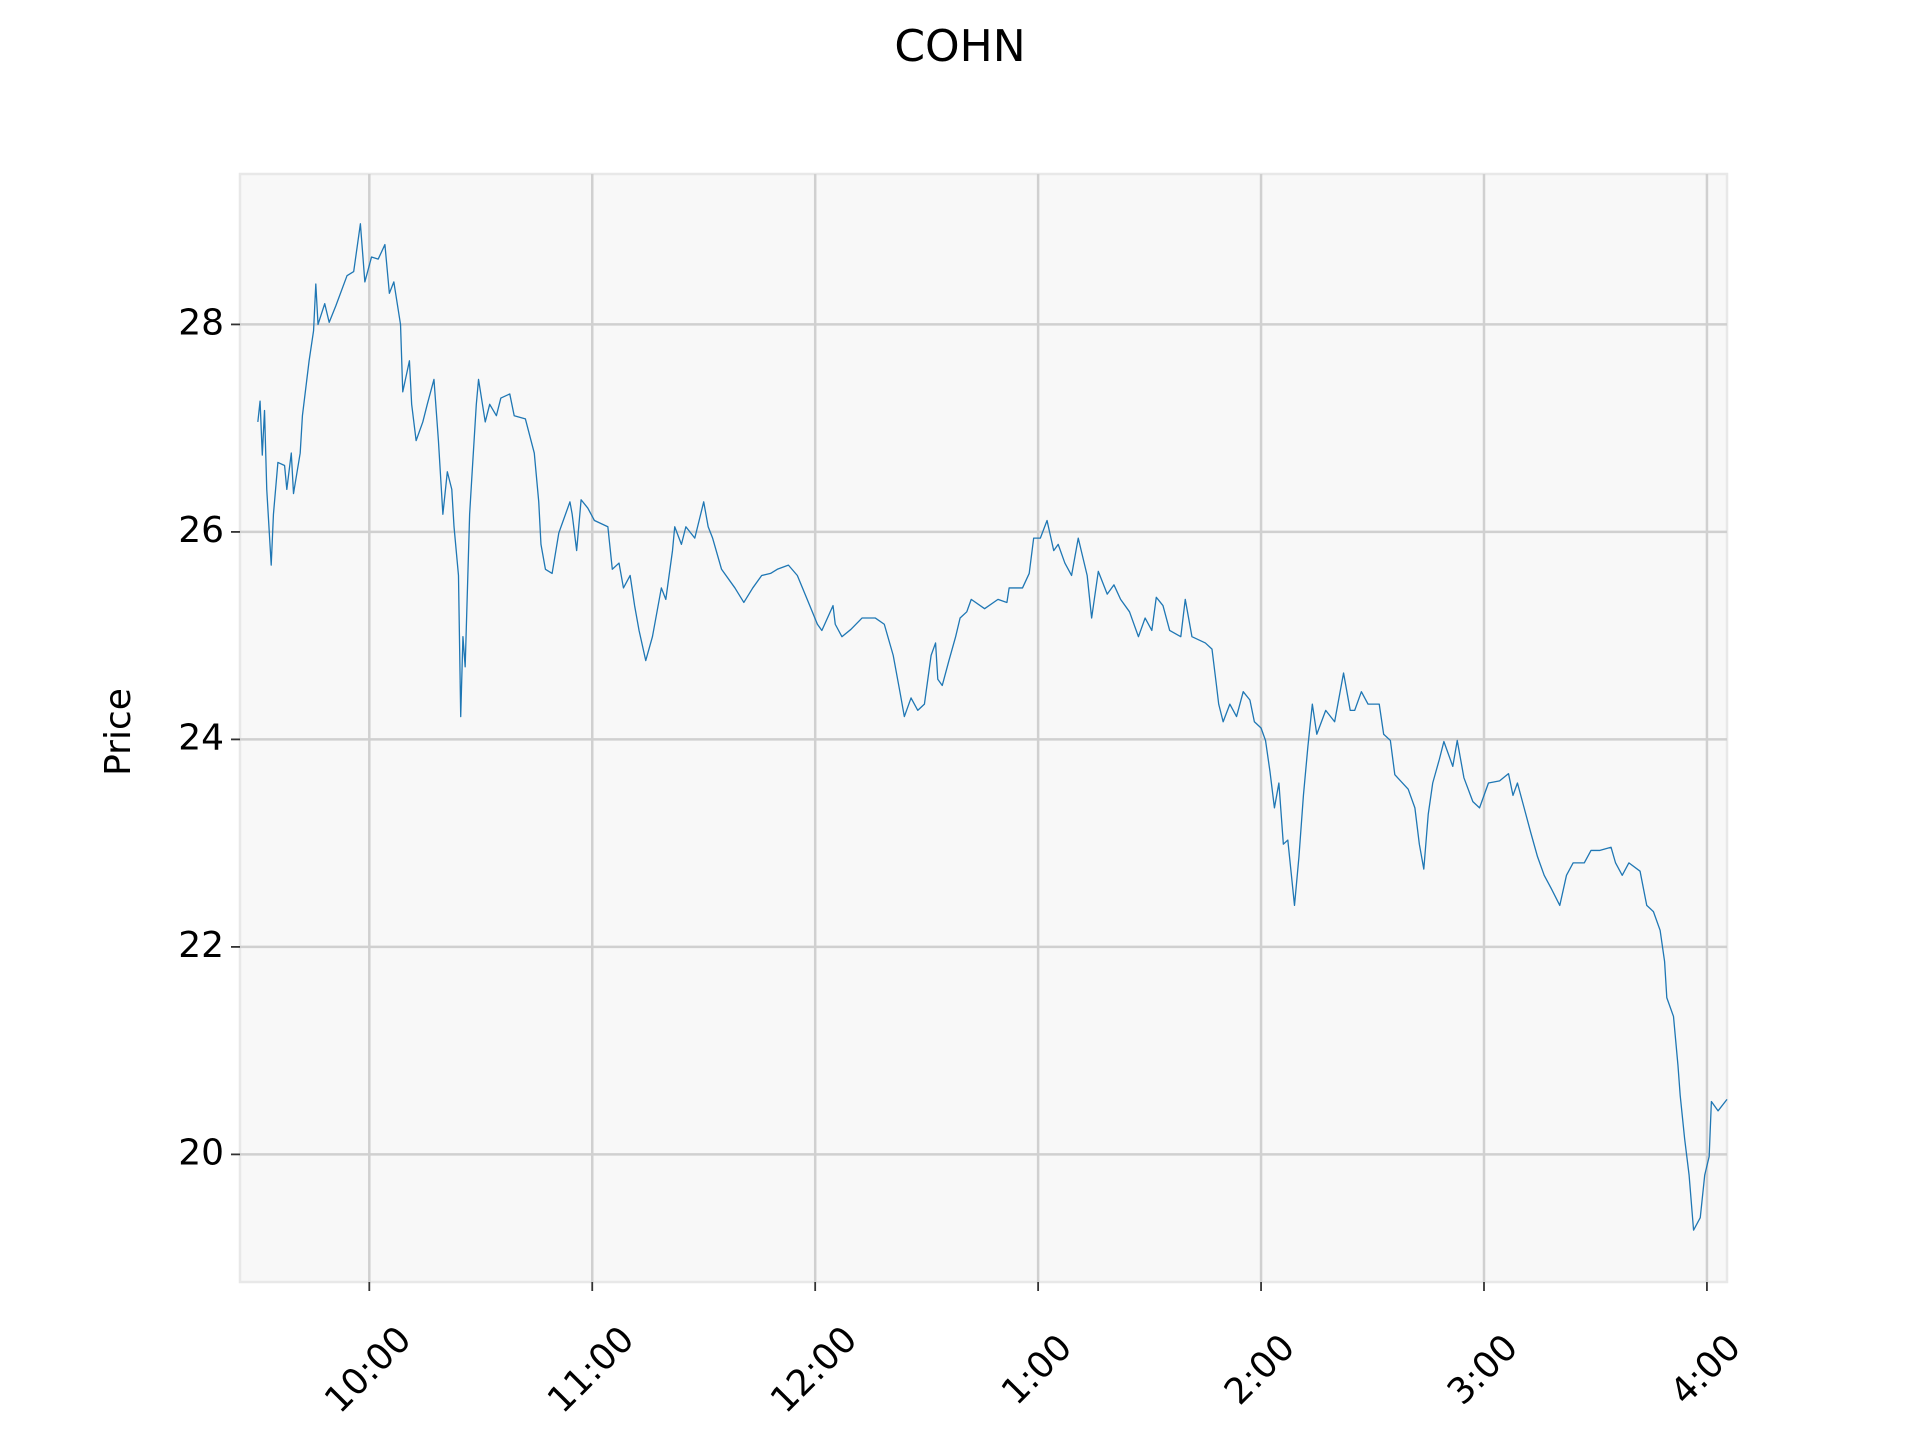 The height and width of the screenshot is (1440, 1920). I want to click on x-tick-label: 12:00, so click(814, 1370).